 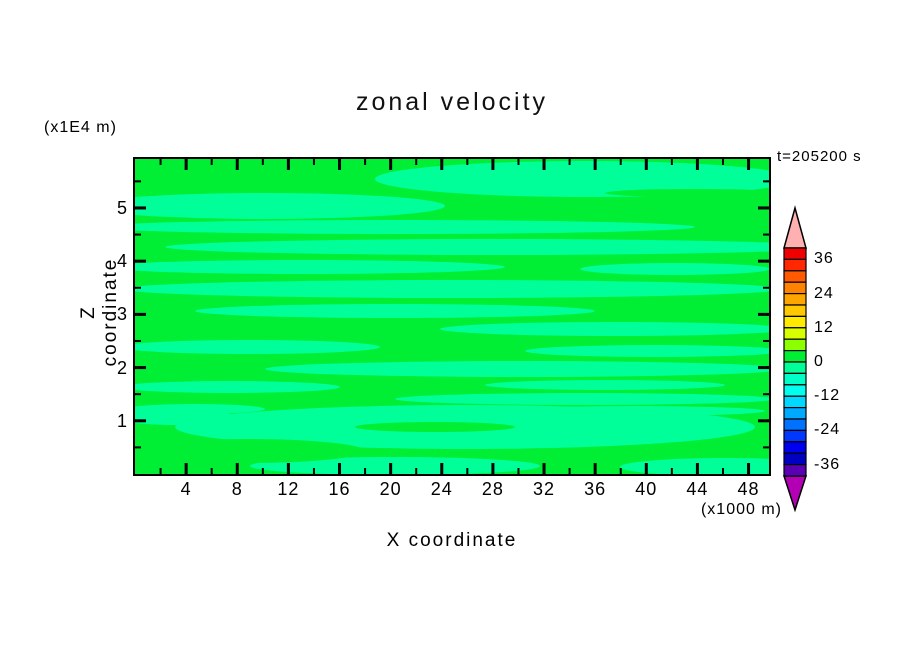 What do you see at coordinates (121, 207) in the screenshot?
I see `y-tick-label: 5` at bounding box center [121, 207].